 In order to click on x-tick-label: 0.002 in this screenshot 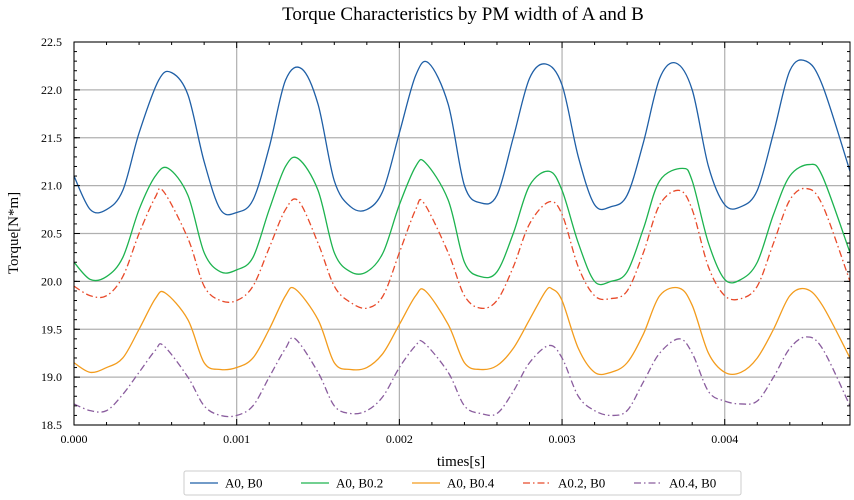, I will do `click(399, 439)`.